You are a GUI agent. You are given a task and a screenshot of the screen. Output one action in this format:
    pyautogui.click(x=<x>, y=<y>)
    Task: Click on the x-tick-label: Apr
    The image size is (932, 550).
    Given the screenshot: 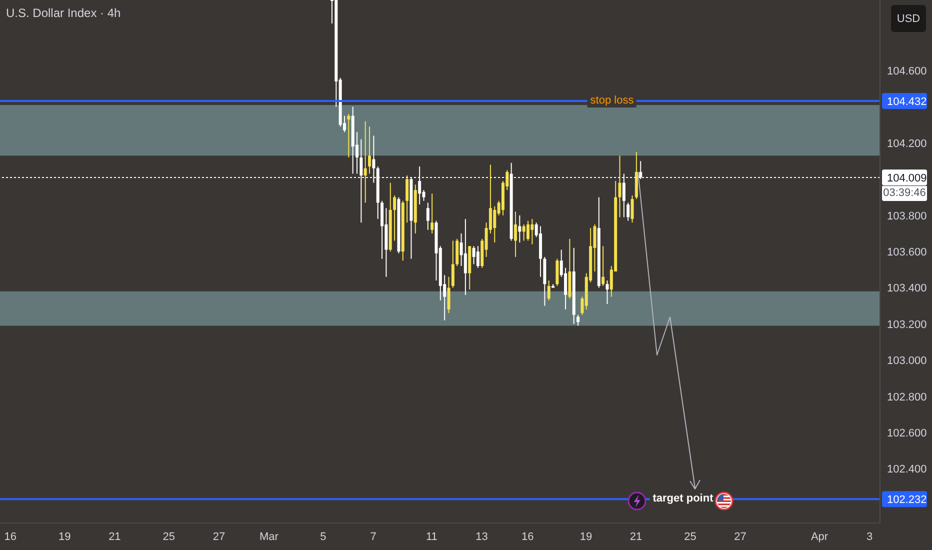 What is the action you would take?
    pyautogui.click(x=819, y=536)
    